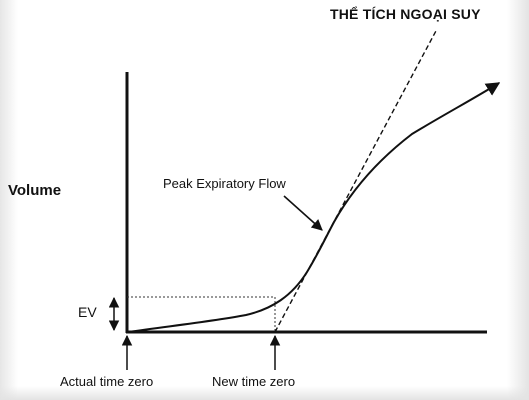  I want to click on actual-time-zero-label: Actual time zero, so click(107, 381).